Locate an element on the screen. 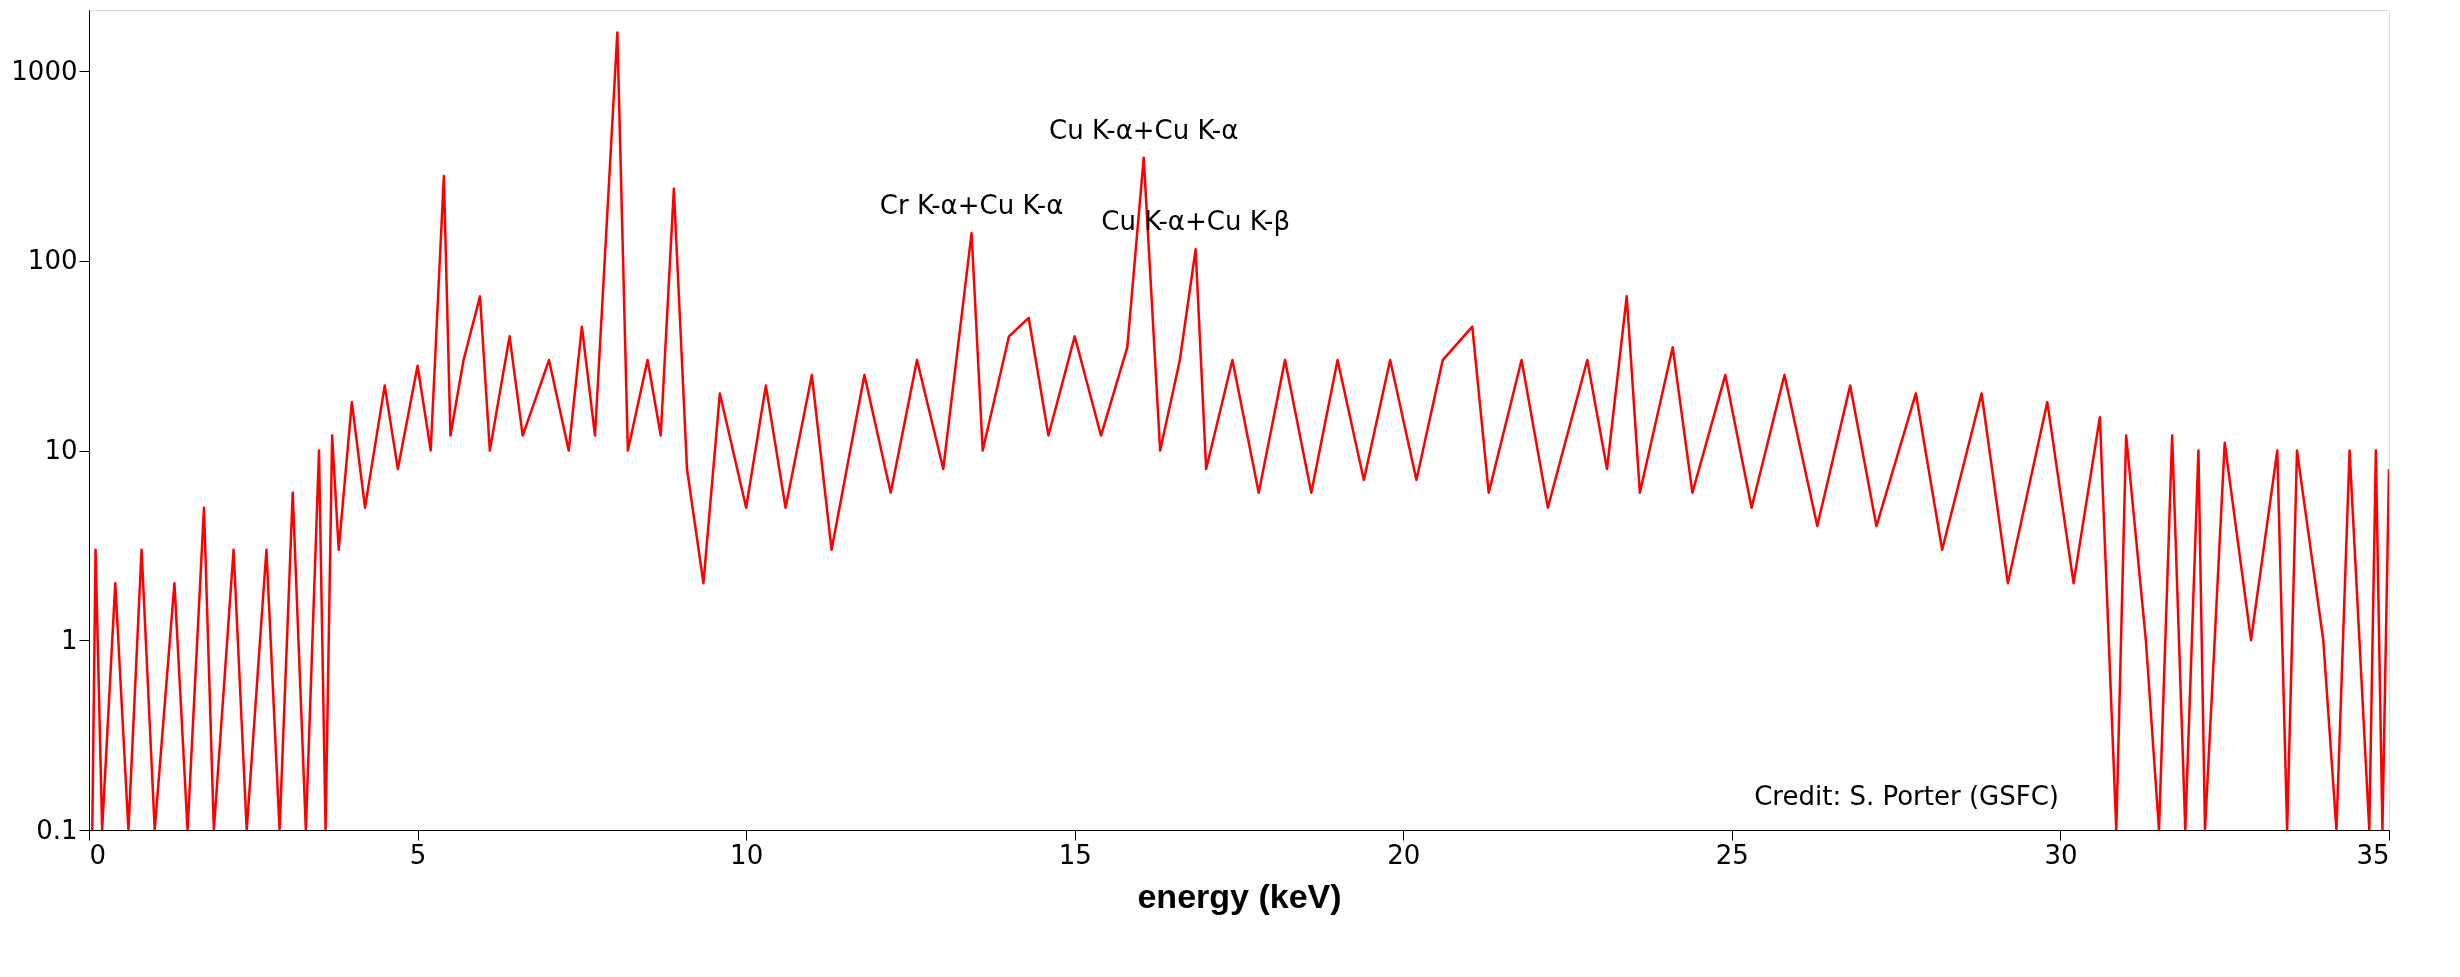 This screenshot has width=2460, height=977. annotation: Credit: S. Porter (GSFC) is located at coordinates (1906, 796).